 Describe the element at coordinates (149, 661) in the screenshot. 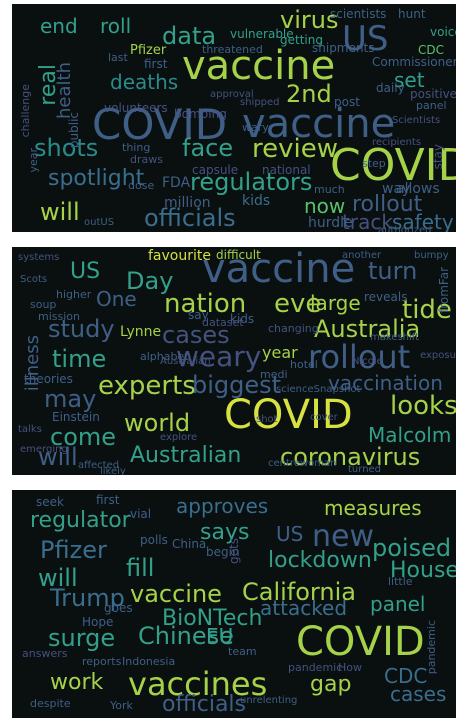

I see `cloud-word: Indonesia` at that location.